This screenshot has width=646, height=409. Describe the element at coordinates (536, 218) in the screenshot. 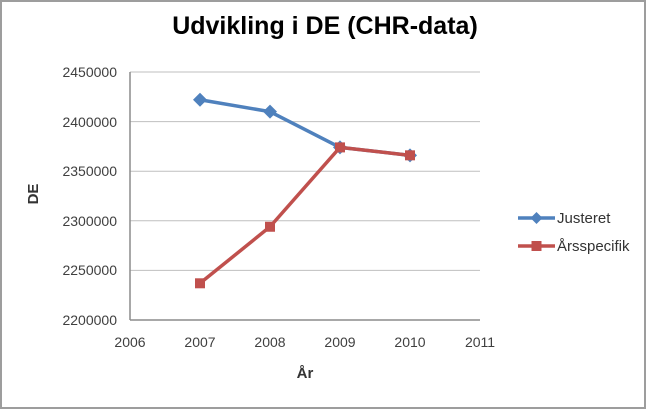

I see `legend-swatch-line-diamond-icon` at that location.